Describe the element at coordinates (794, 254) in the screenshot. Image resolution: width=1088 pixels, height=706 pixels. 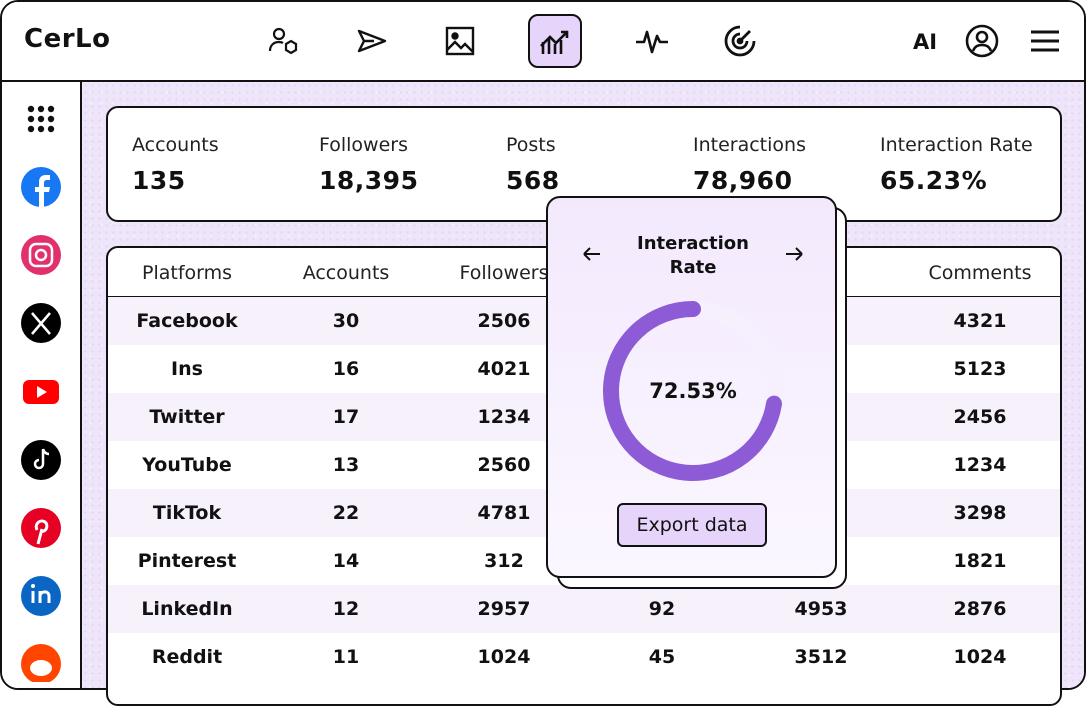
I see `next-arrow` at that location.